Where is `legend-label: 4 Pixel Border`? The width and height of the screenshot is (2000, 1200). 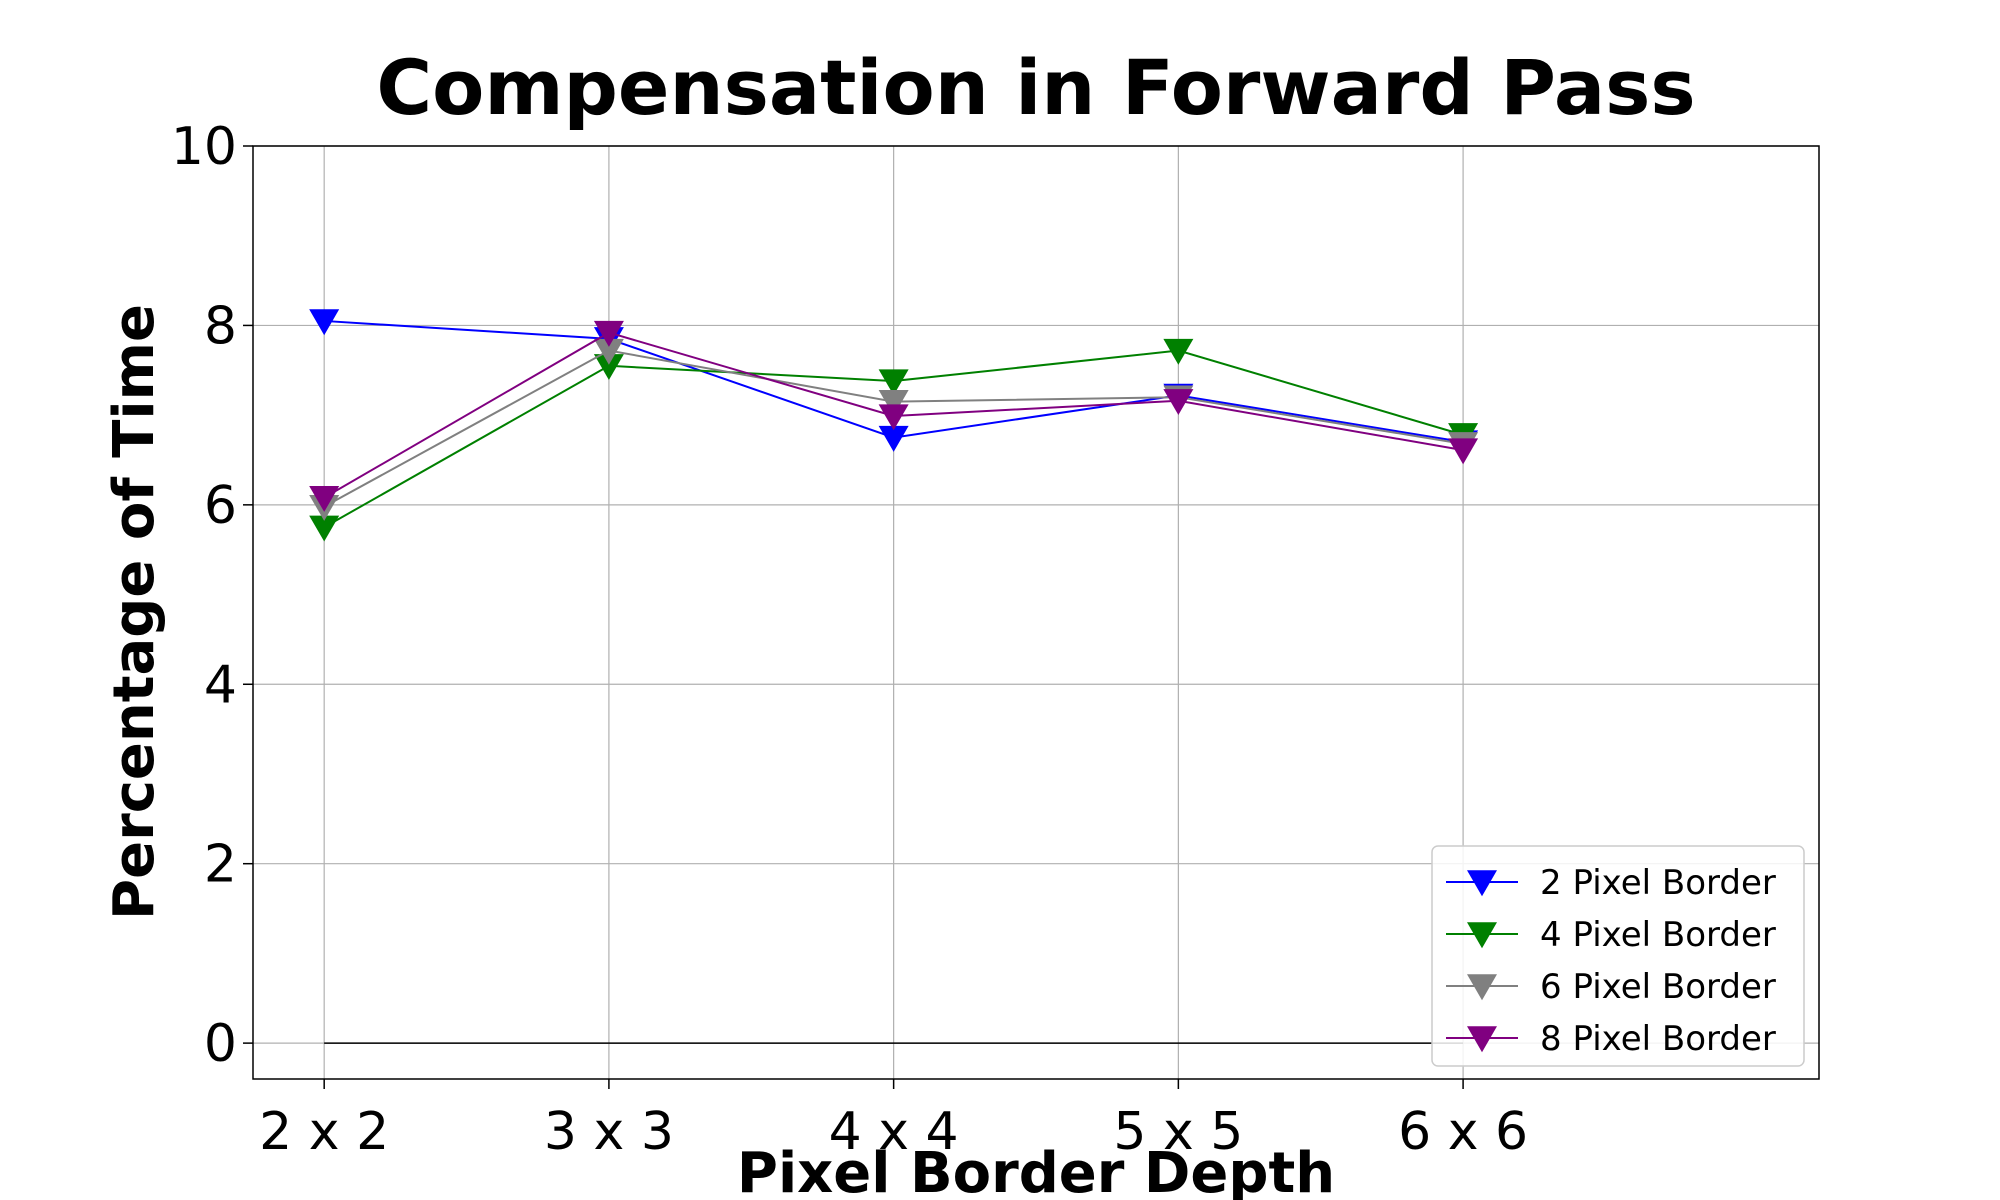 legend-label: 4 Pixel Border is located at coordinates (1658, 935).